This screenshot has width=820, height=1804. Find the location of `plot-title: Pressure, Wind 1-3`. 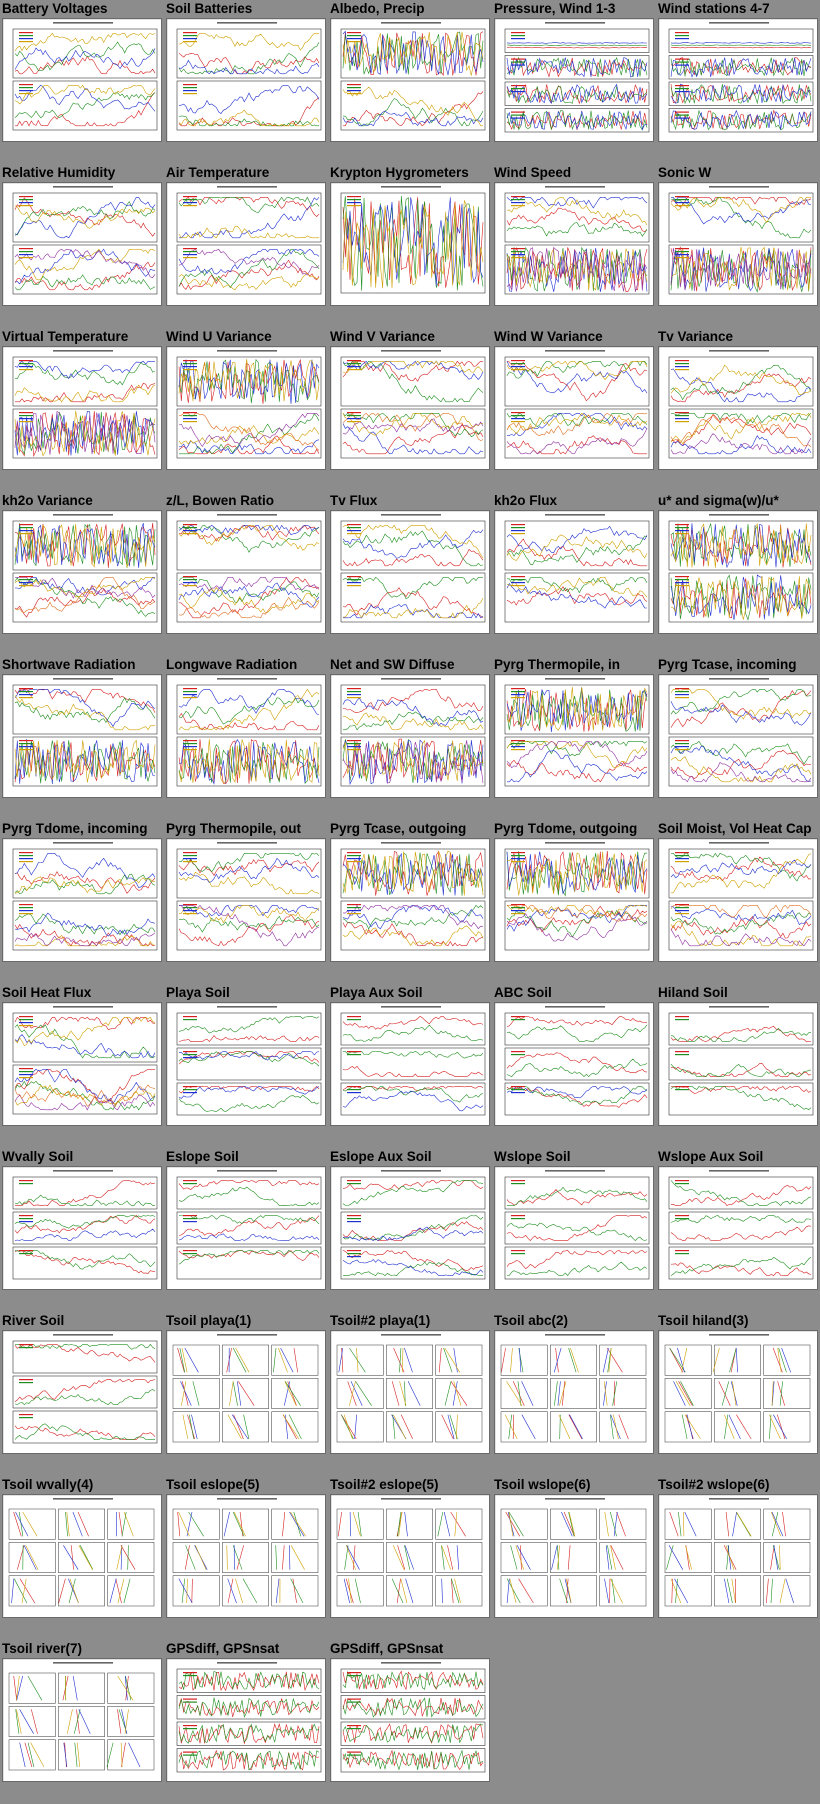

plot-title: Pressure, Wind 1-3 is located at coordinates (555, 8).